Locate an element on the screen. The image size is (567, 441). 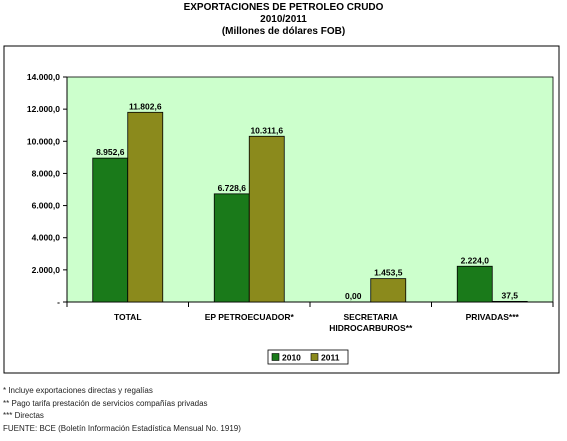
y-tick-label: 12.000,0 is located at coordinates (43, 109).